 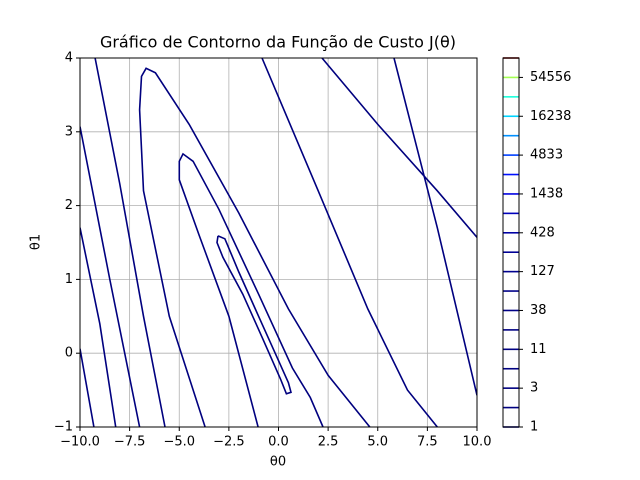 What do you see at coordinates (63, 427) in the screenshot?
I see `y-tick-label: −1` at bounding box center [63, 427].